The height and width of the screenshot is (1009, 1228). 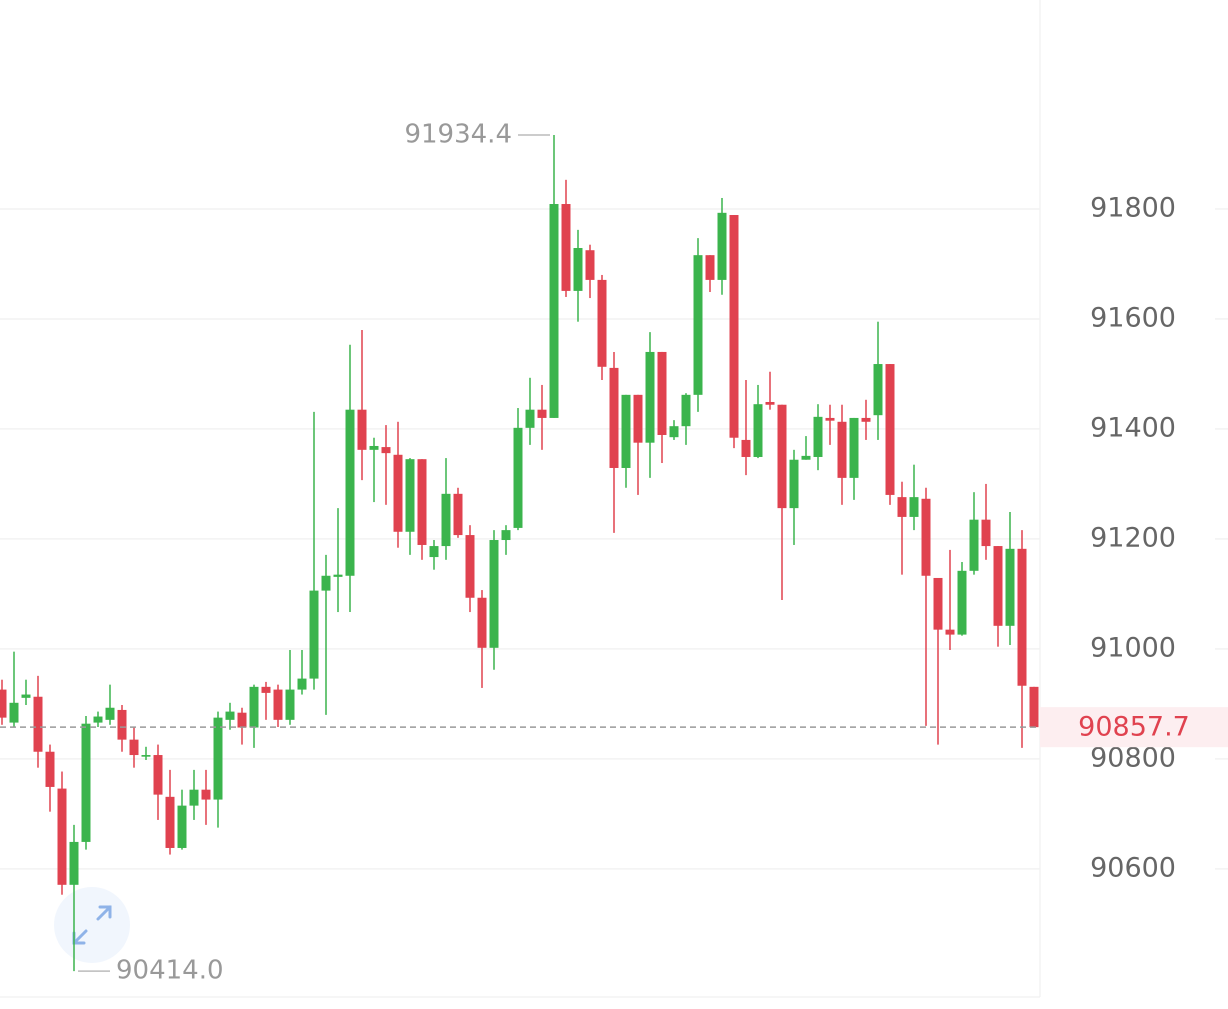 What do you see at coordinates (1133, 537) in the screenshot?
I see `y-tick-label: 91200` at bounding box center [1133, 537].